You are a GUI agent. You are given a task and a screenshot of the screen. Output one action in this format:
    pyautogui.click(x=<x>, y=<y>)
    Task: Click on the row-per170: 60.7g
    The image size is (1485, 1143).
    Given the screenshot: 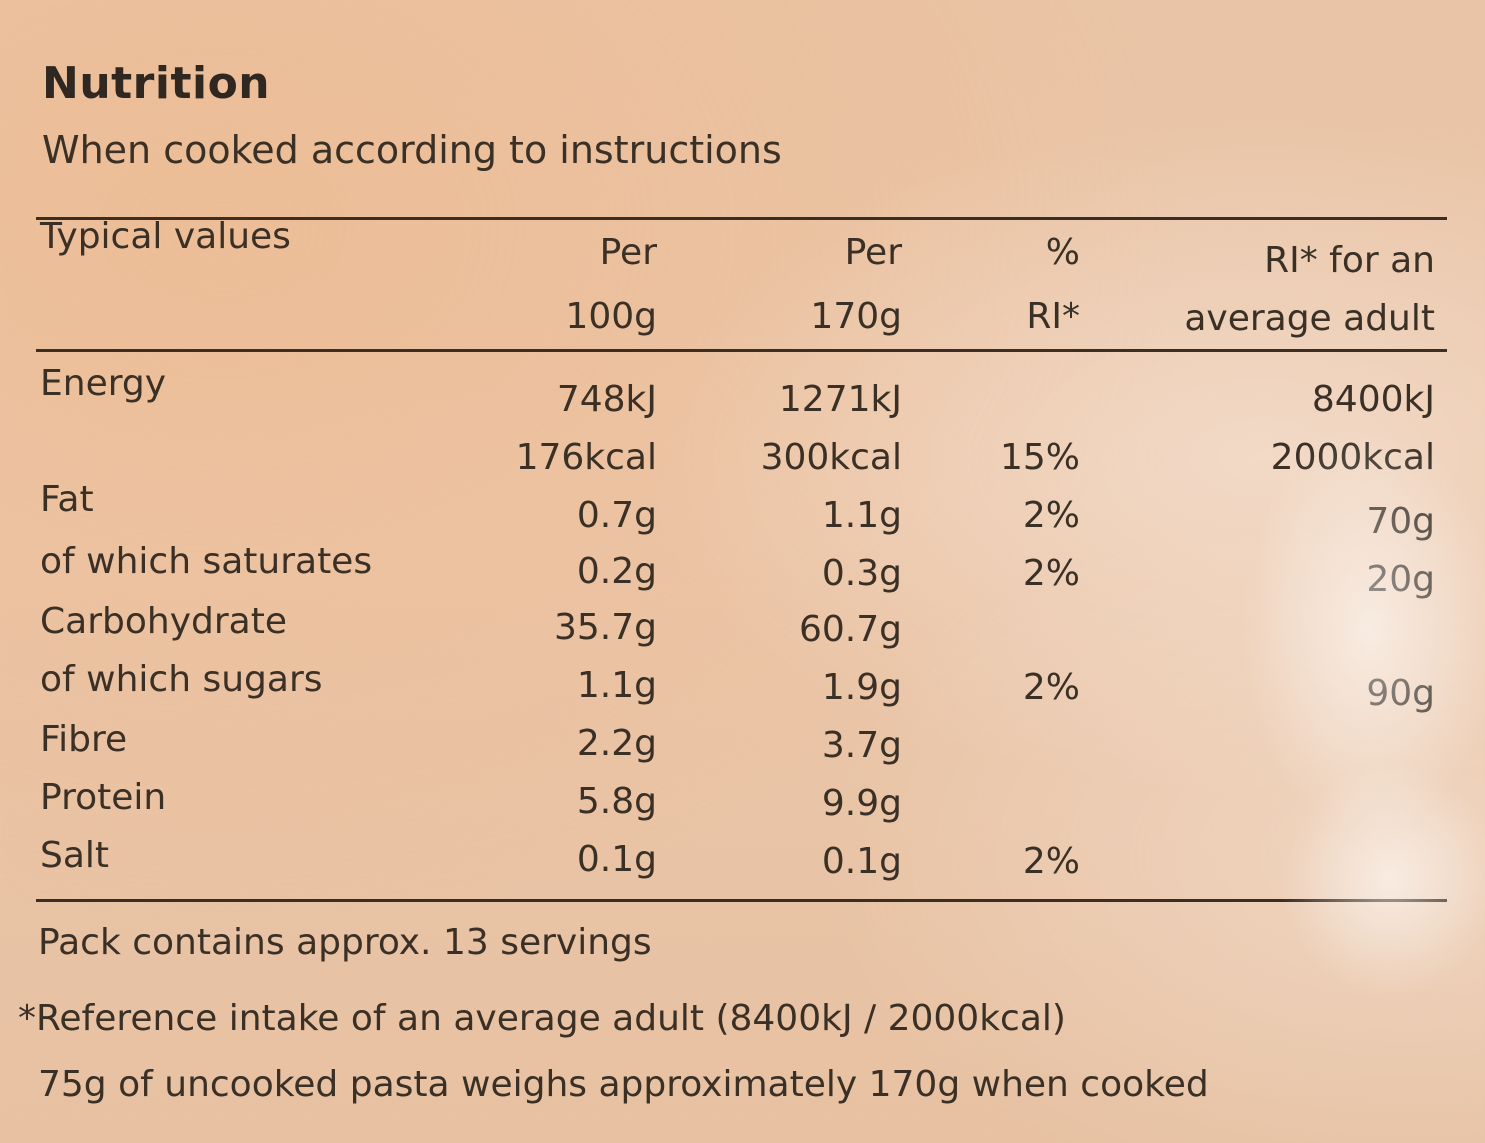 What is the action you would take?
    pyautogui.click(x=850, y=629)
    